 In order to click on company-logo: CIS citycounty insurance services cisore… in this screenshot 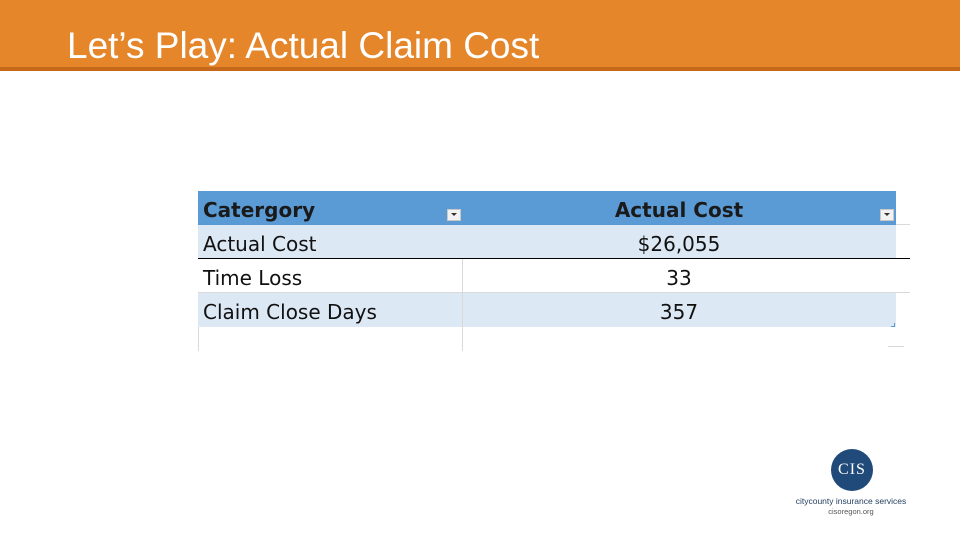, I will do `click(851, 485)`.